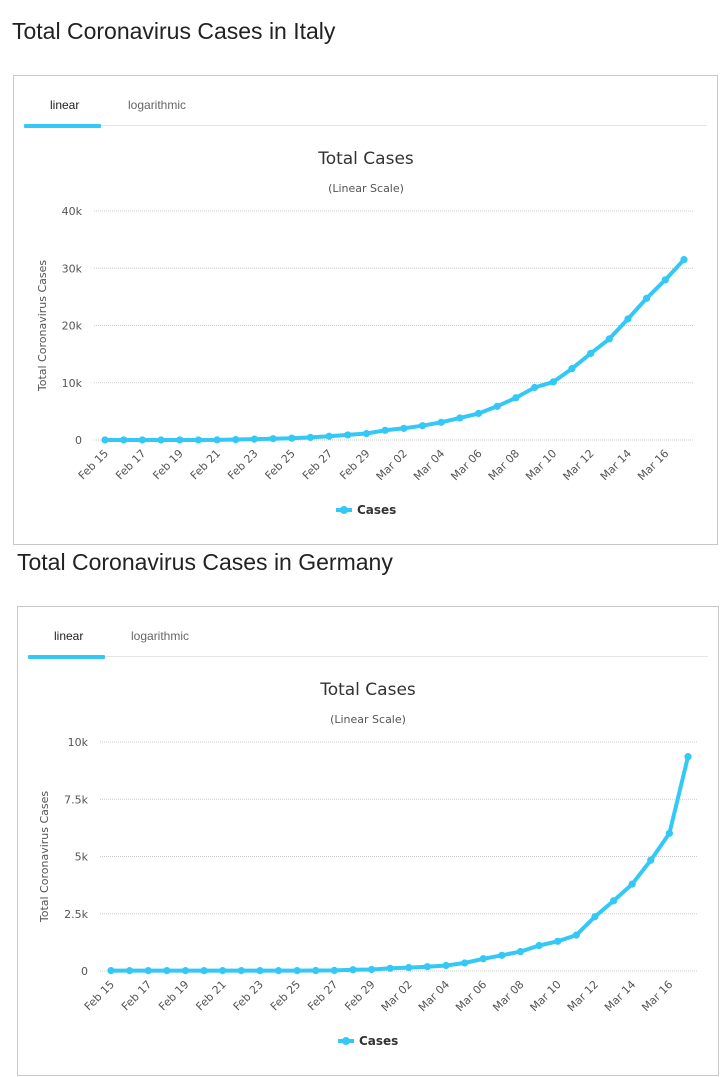 The width and height of the screenshot is (726, 1077). Describe the element at coordinates (616, 465) in the screenshot. I see `x-tick-label: Mar 14` at that location.